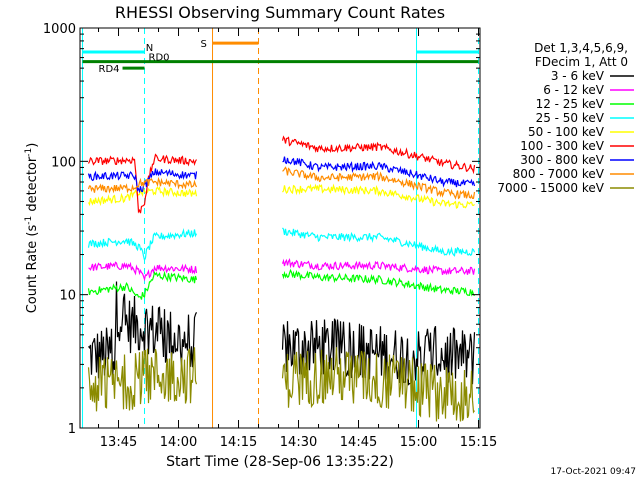  Describe the element at coordinates (72, 429) in the screenshot. I see `y-tick-label-0: 1` at that location.